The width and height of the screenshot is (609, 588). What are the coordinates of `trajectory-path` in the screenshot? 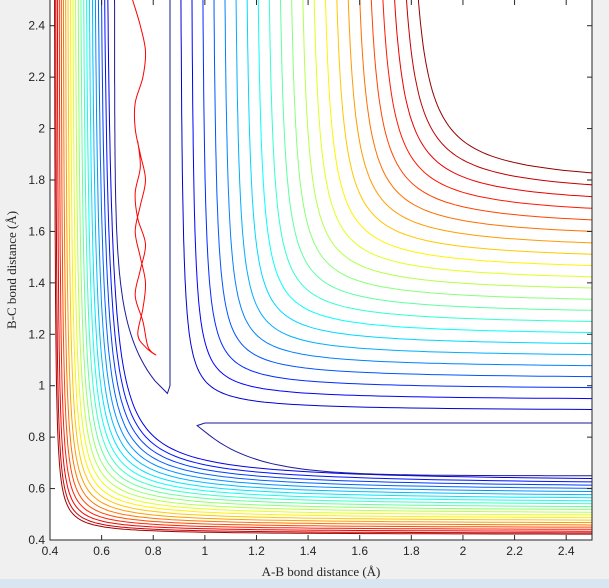 It's located at (144, 178).